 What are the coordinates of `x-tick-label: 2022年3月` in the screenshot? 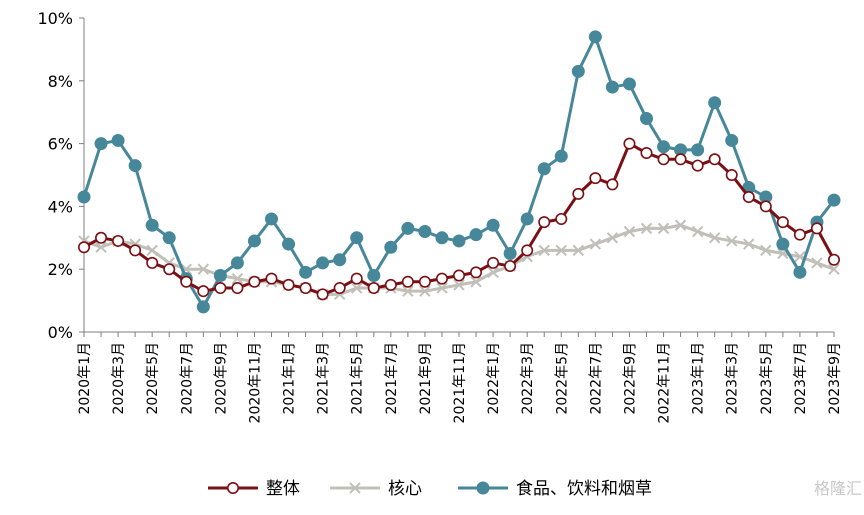 It's located at (528, 378).